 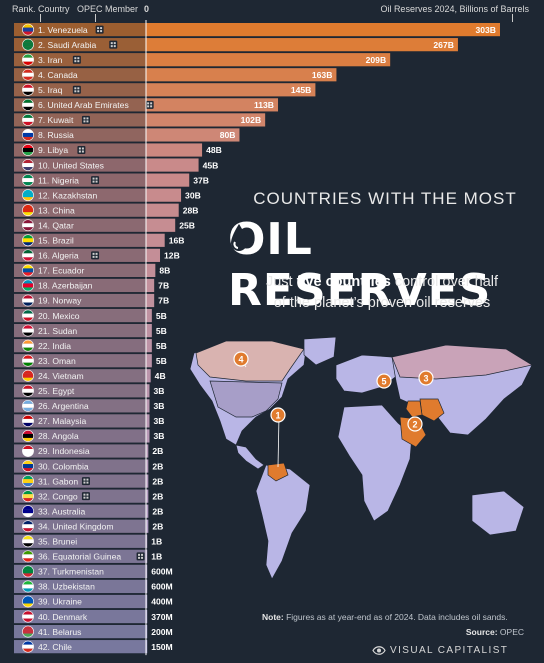 What do you see at coordinates (301, 90) in the screenshot?
I see `value-label: 145B` at bounding box center [301, 90].